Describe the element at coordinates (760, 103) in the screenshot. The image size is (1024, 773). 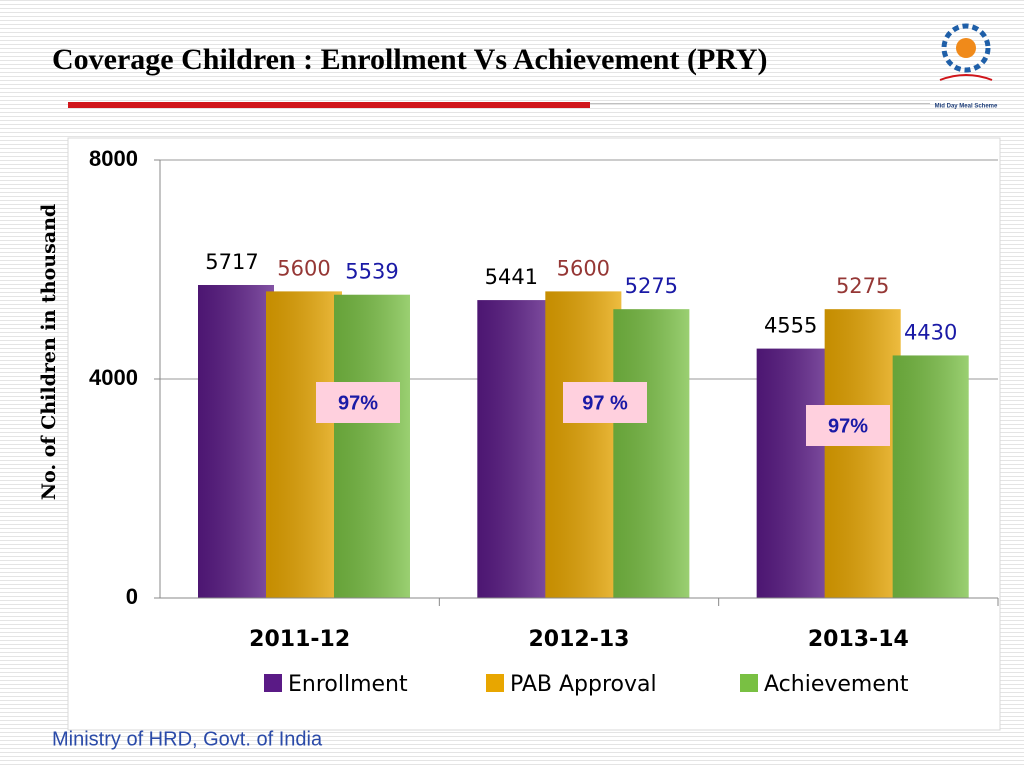
I see `title-rule-thin` at that location.